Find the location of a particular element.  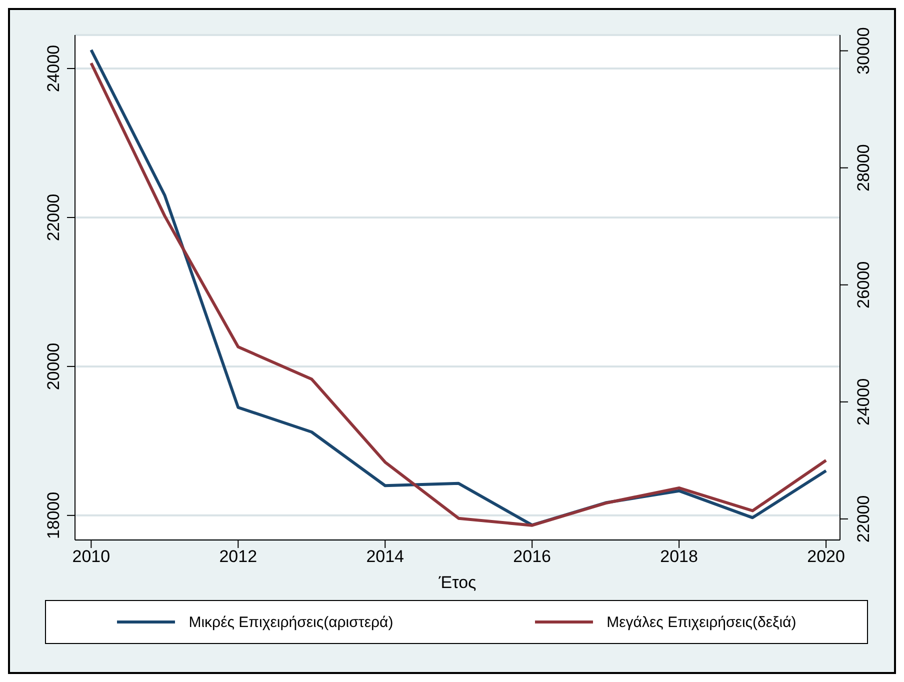

y2-tick-label: 26000 is located at coordinates (863, 285).